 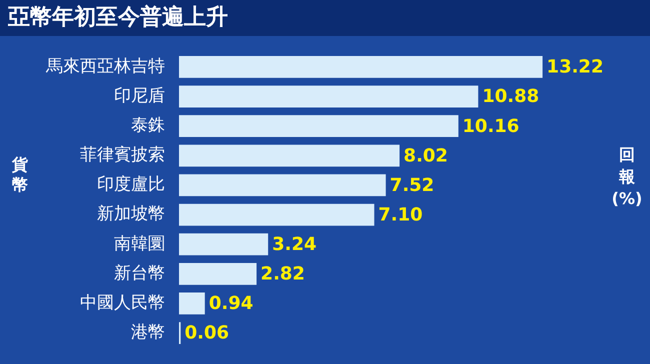 What do you see at coordinates (325, 18) in the screenshot?
I see `chart-title: 亞幣年初至今普遍上升` at bounding box center [325, 18].